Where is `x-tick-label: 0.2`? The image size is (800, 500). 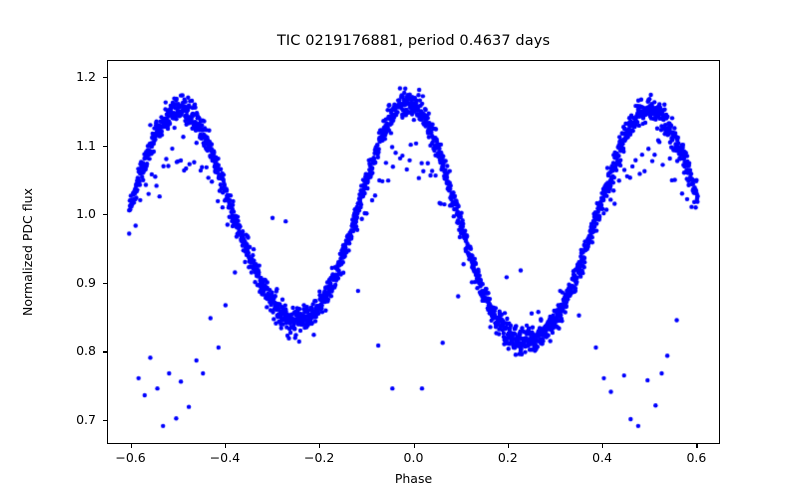
x-tick-label: 0.2 is located at coordinates (507, 457).